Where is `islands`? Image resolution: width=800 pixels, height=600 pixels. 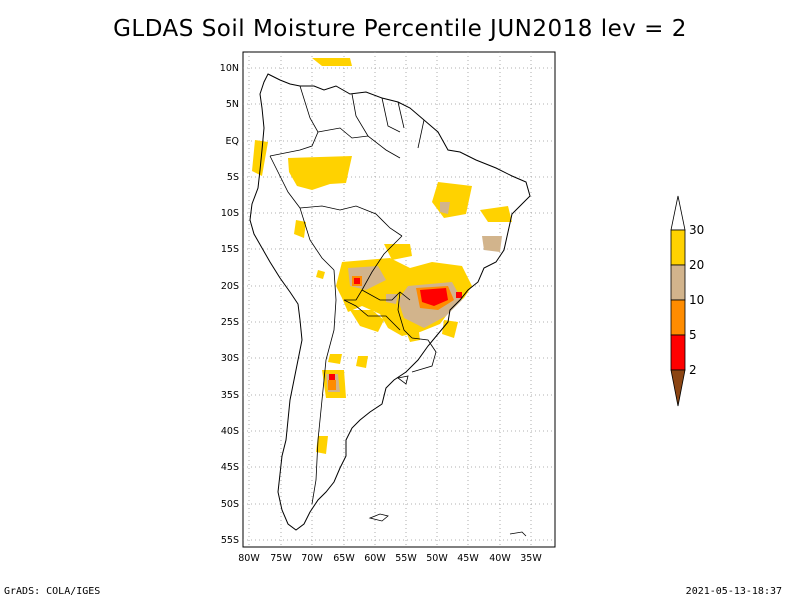
islands is located at coordinates (447, 456).